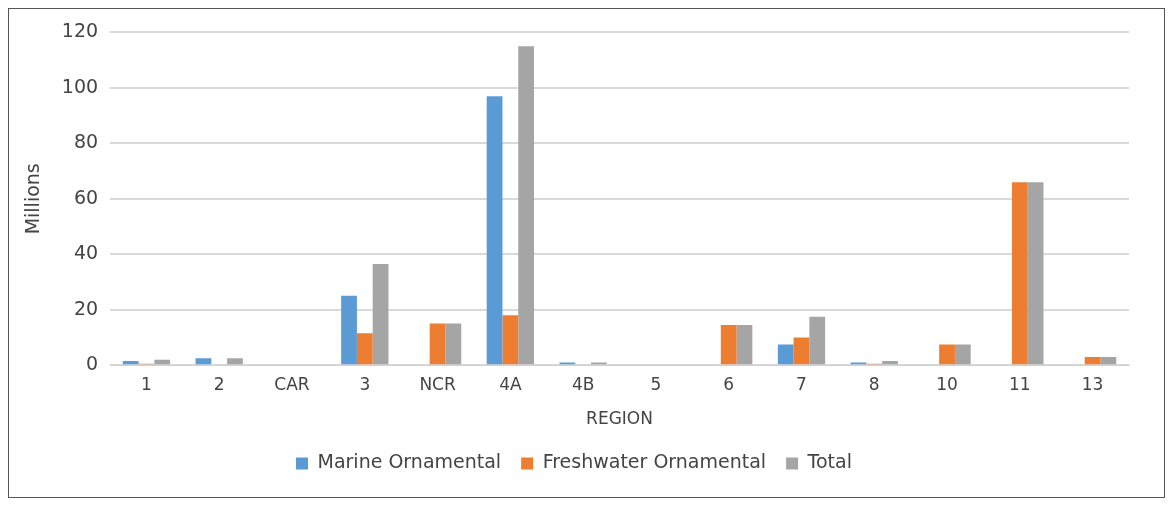 The height and width of the screenshot is (508, 1175). Describe the element at coordinates (874, 383) in the screenshot. I see `x-tick-label: 8` at that location.